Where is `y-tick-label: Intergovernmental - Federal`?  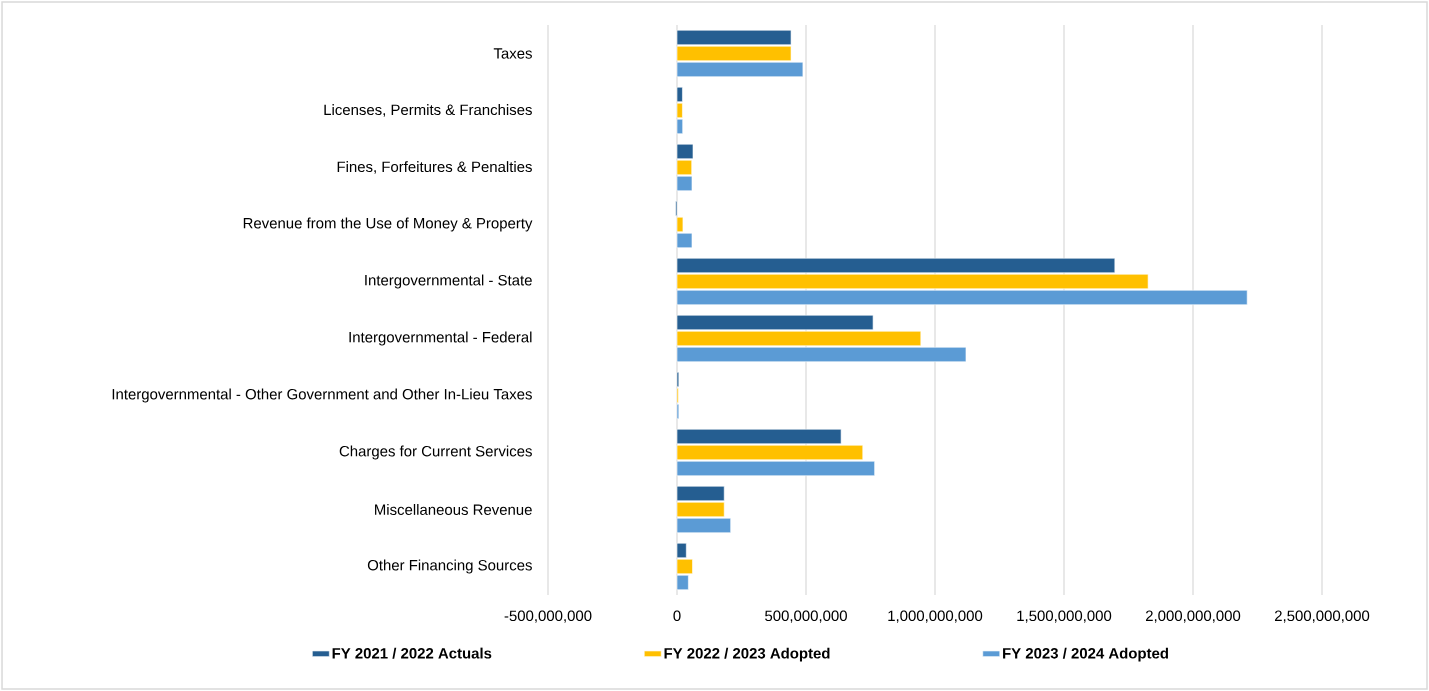
y-tick-label: Intergovernmental - Federal is located at coordinates (440, 338).